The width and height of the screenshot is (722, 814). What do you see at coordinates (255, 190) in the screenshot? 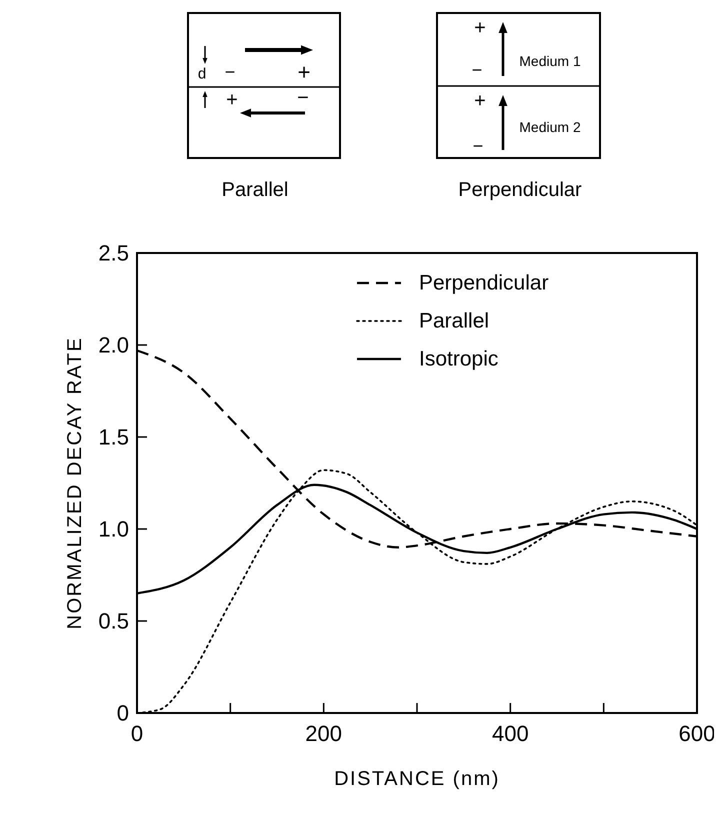
I see `text: Parallel` at bounding box center [255, 190].